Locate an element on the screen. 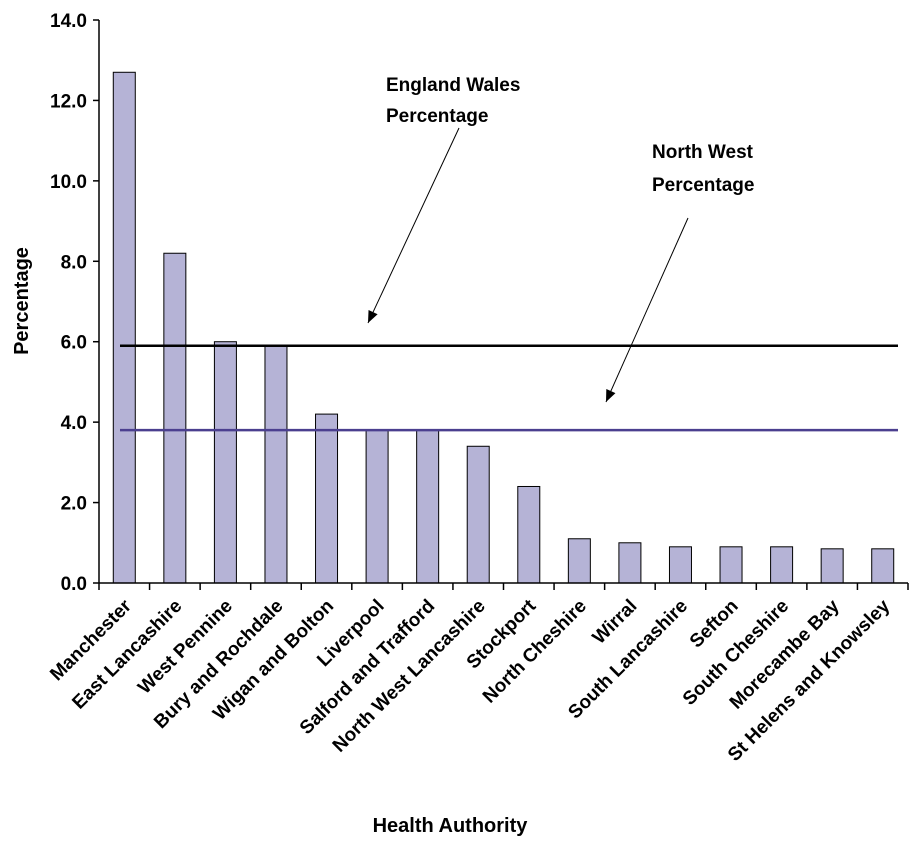  north-west-arrow-head is located at coordinates (611, 395).